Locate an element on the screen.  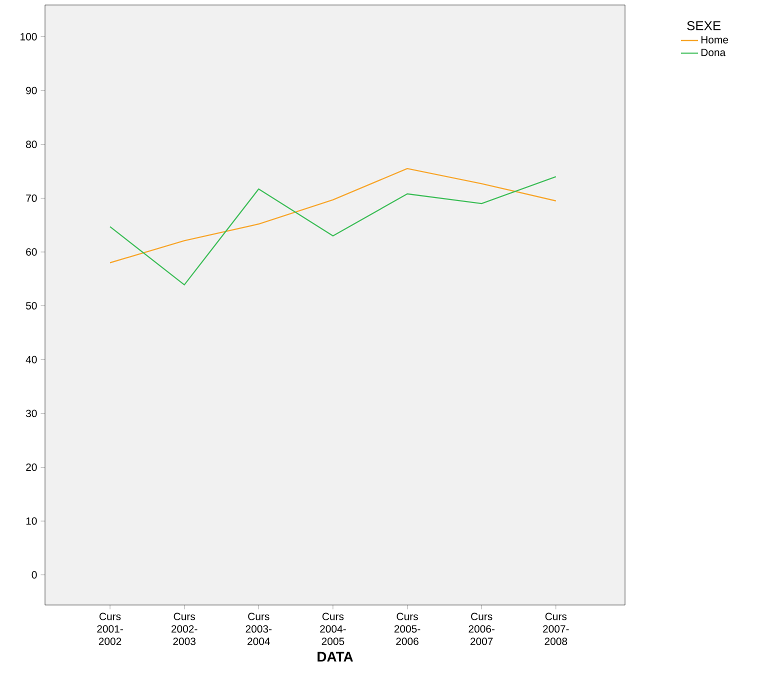
y-tick-label: 90 is located at coordinates (31, 90).